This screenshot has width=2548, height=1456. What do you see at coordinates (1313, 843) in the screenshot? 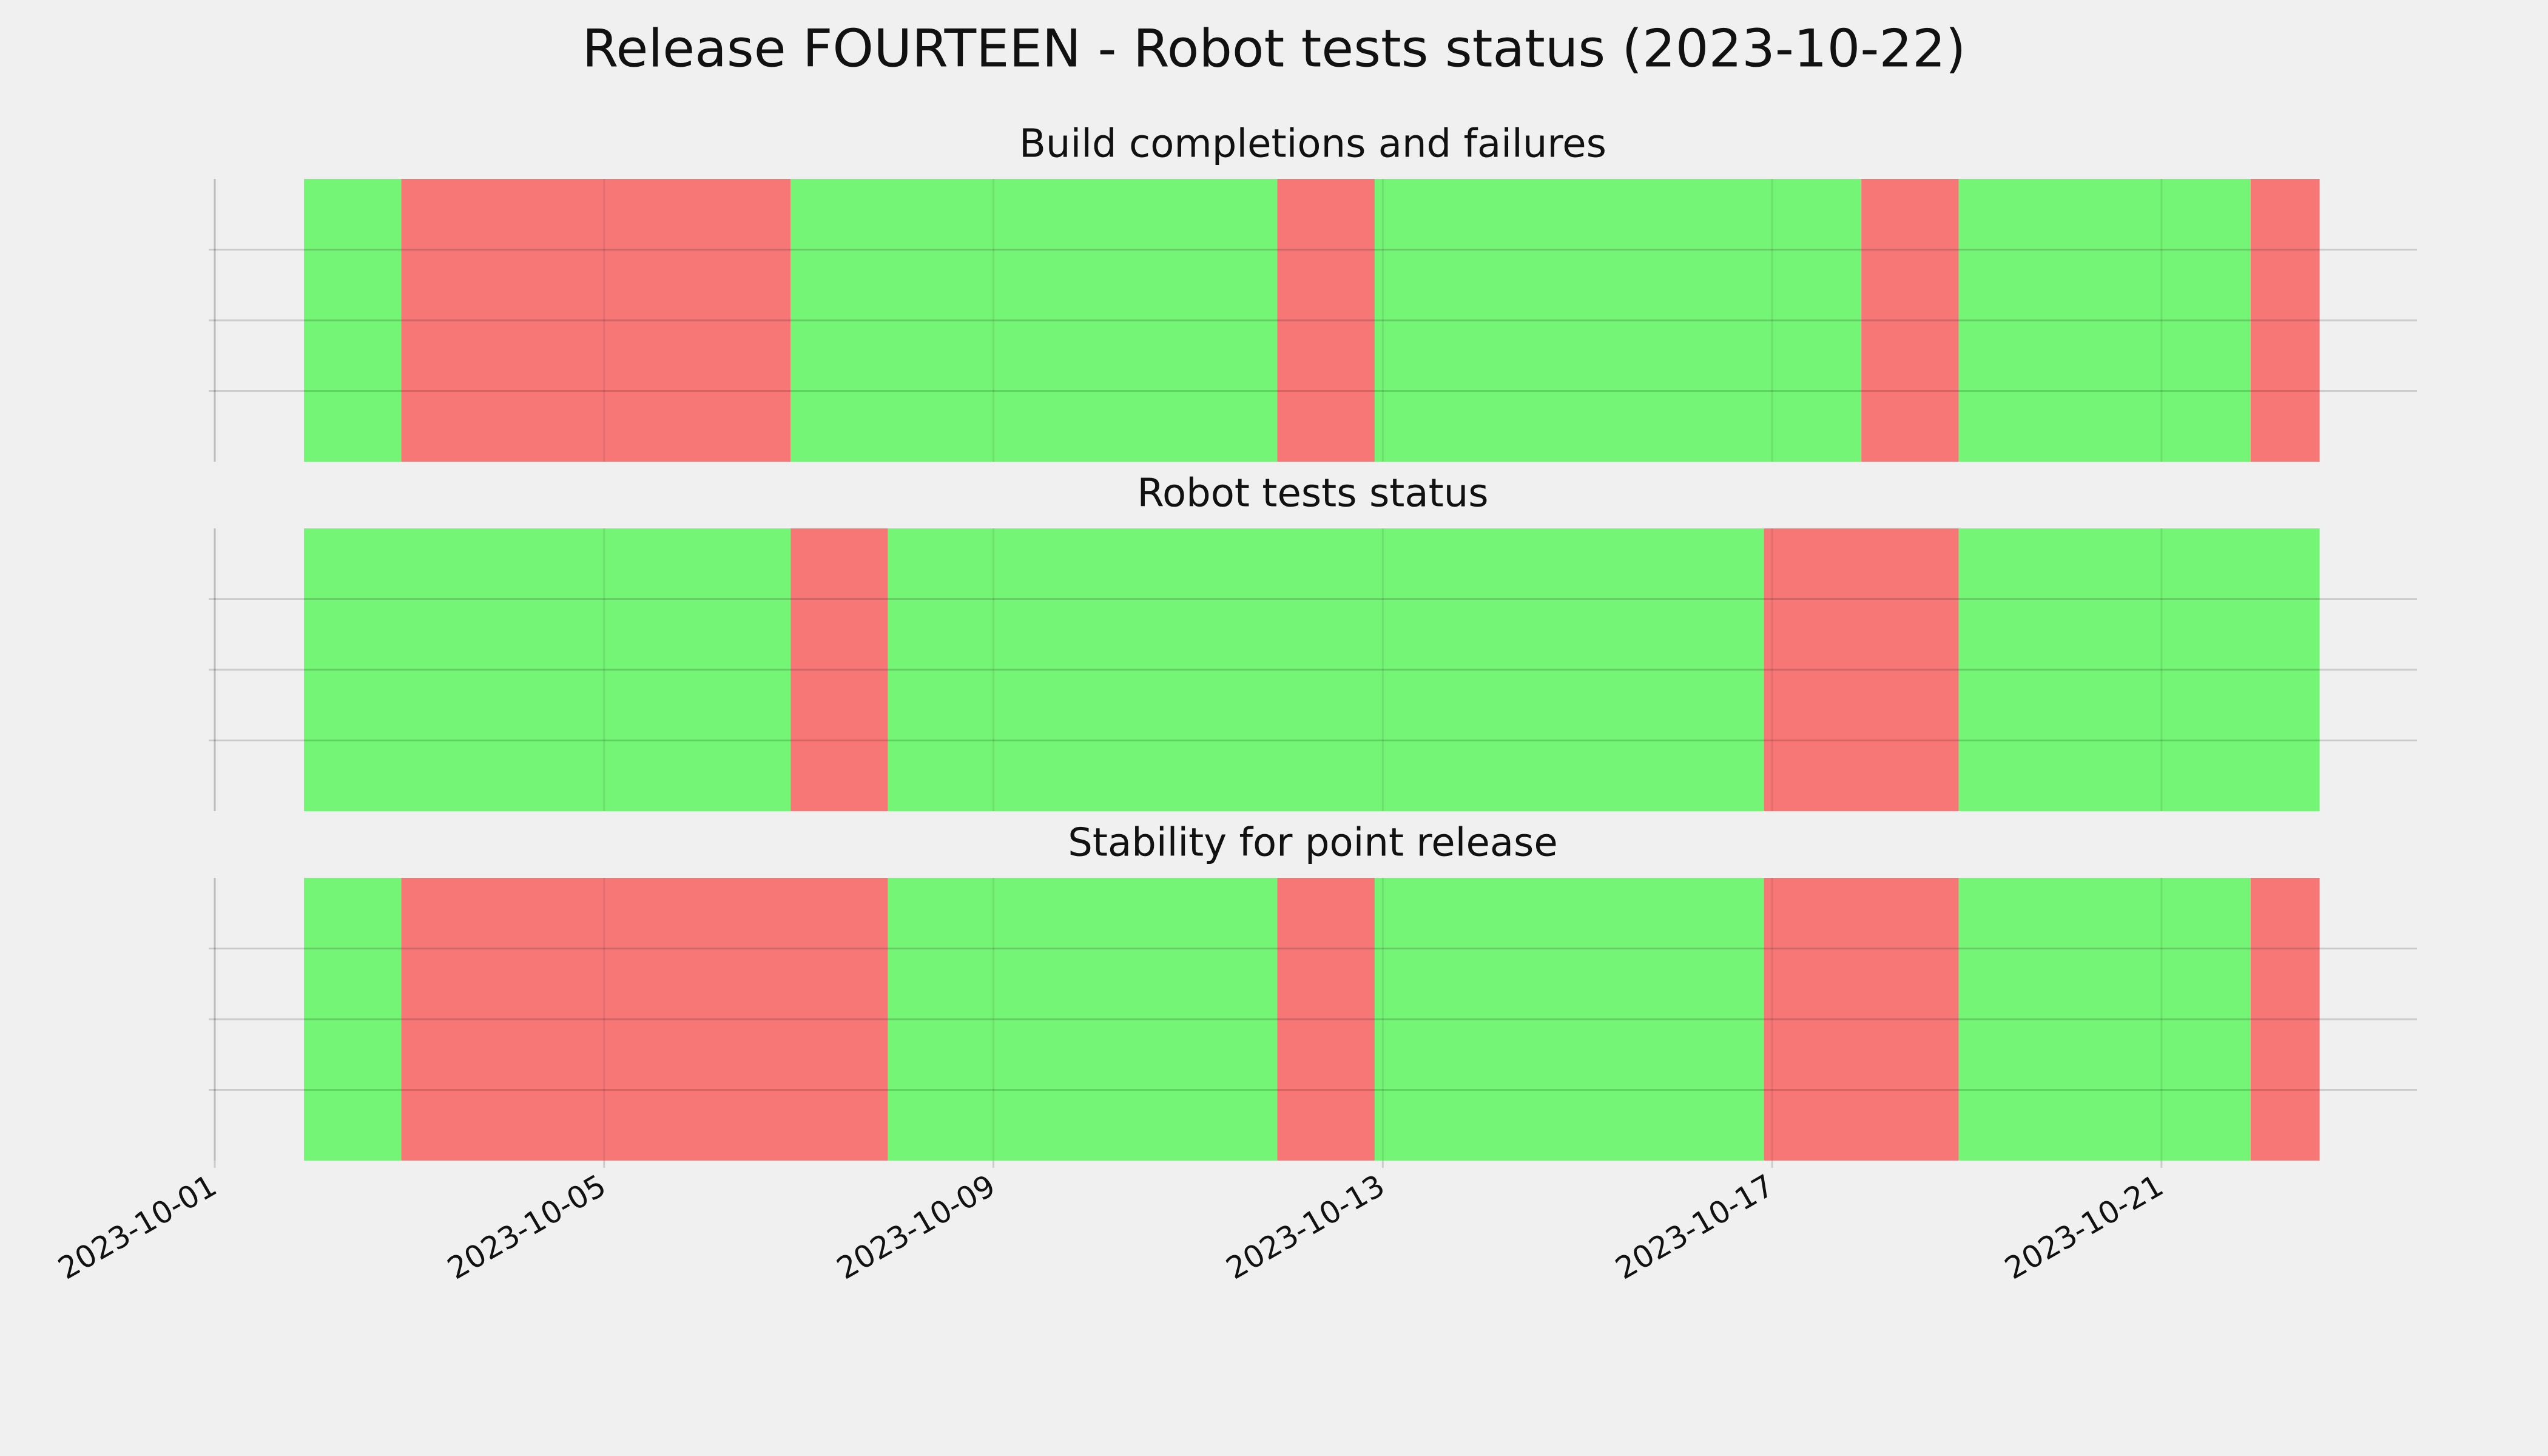
I see `panel-title: Stability for point release` at bounding box center [1313, 843].